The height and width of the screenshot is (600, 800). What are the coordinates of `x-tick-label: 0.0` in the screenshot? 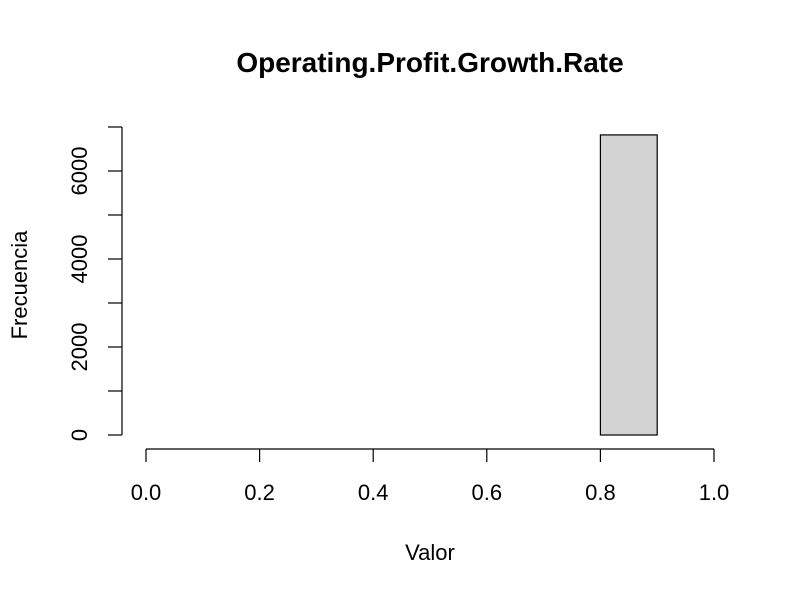 It's located at (146, 492).